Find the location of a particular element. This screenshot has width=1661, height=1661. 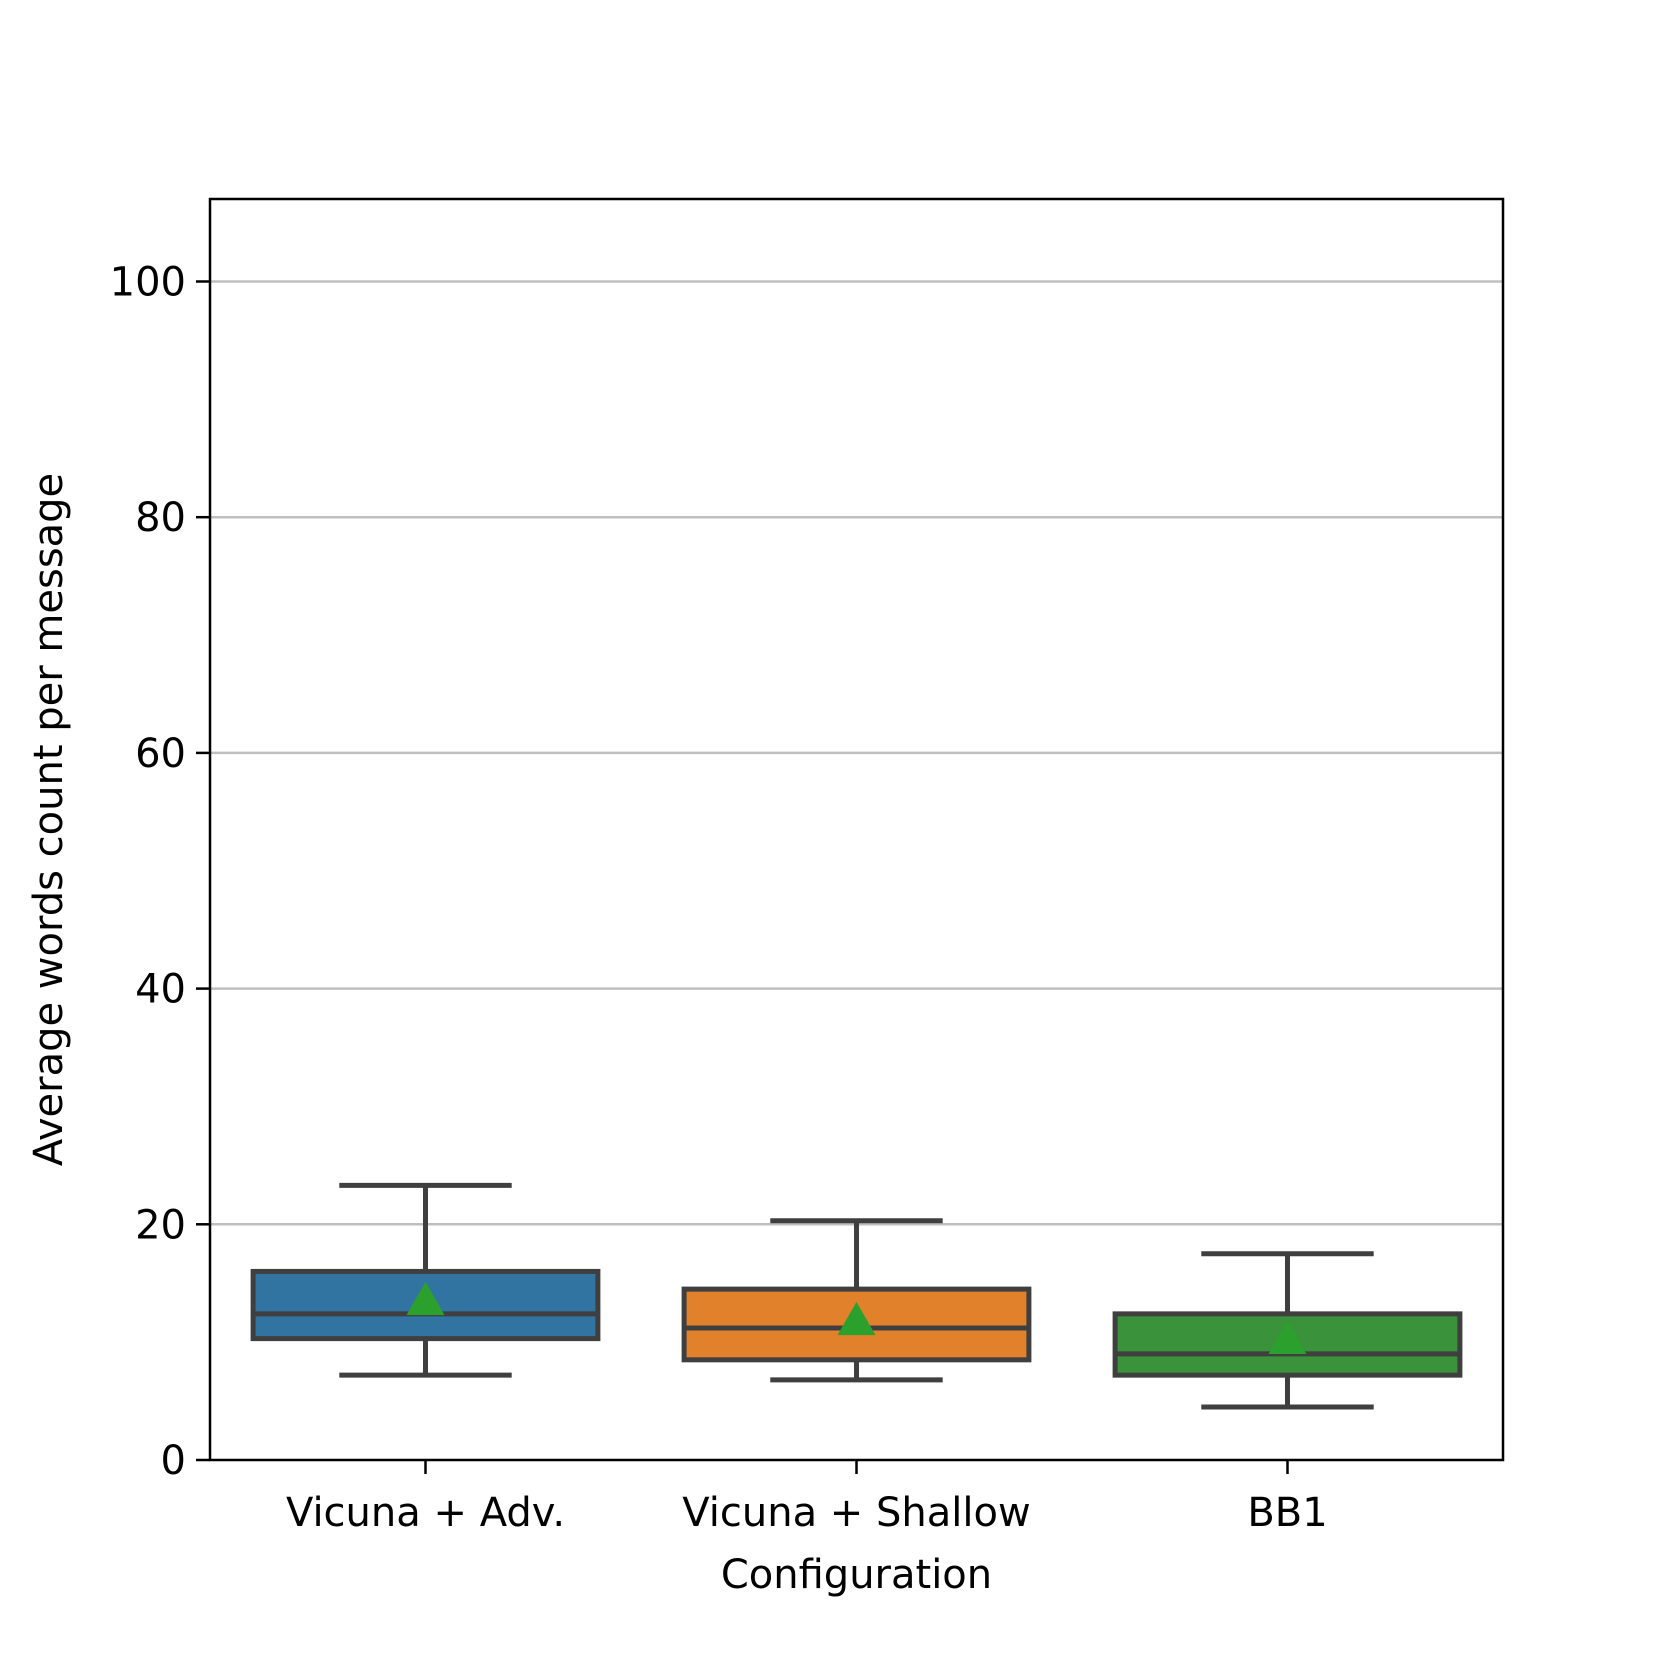

y-tick-label: 100 is located at coordinates (148, 282).